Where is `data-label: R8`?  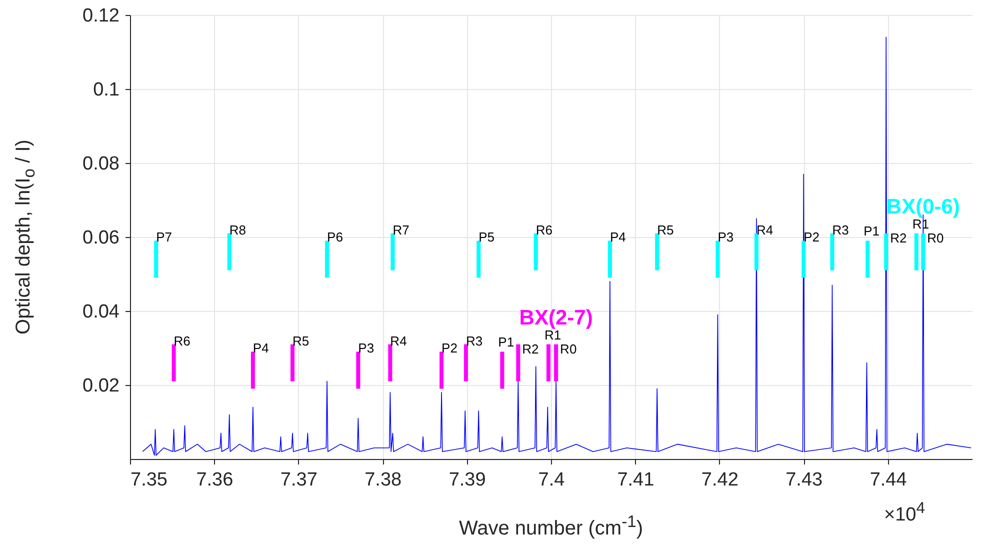
data-label: R8 is located at coordinates (237, 230).